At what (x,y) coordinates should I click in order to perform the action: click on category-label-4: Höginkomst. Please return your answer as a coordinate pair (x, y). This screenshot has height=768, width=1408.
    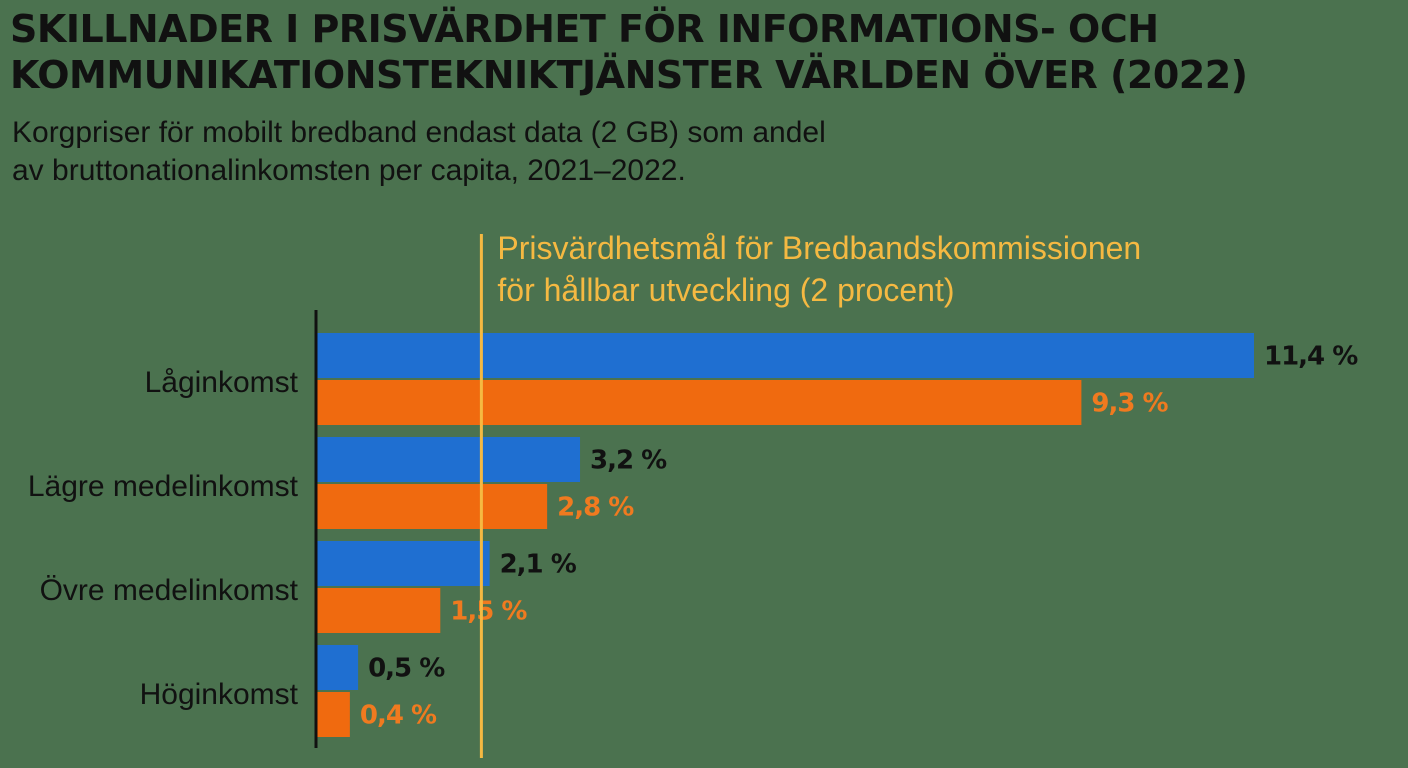
    Looking at the image, I should click on (219, 694).